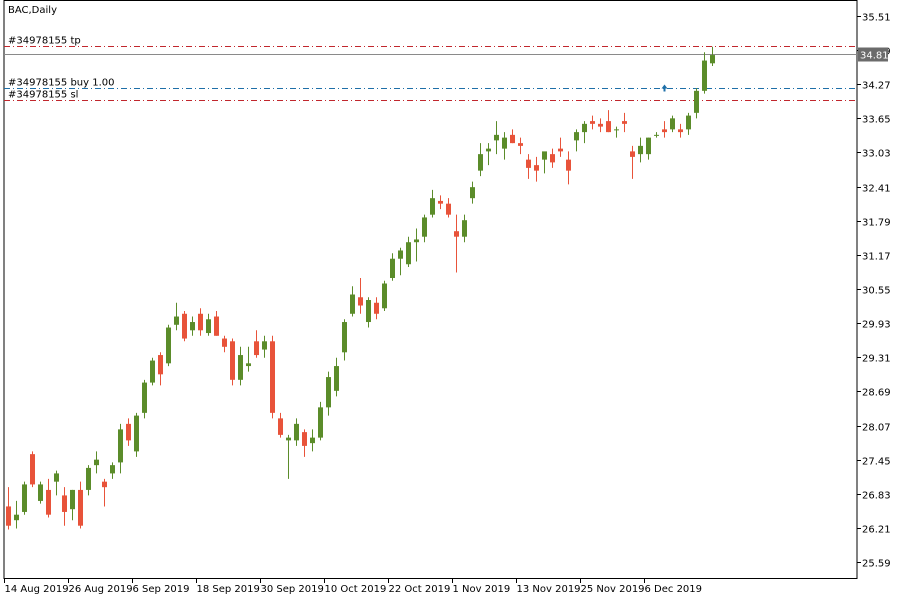  What do you see at coordinates (161, 589) in the screenshot?
I see `x-tick-label: 6 Sep 2019` at bounding box center [161, 589].